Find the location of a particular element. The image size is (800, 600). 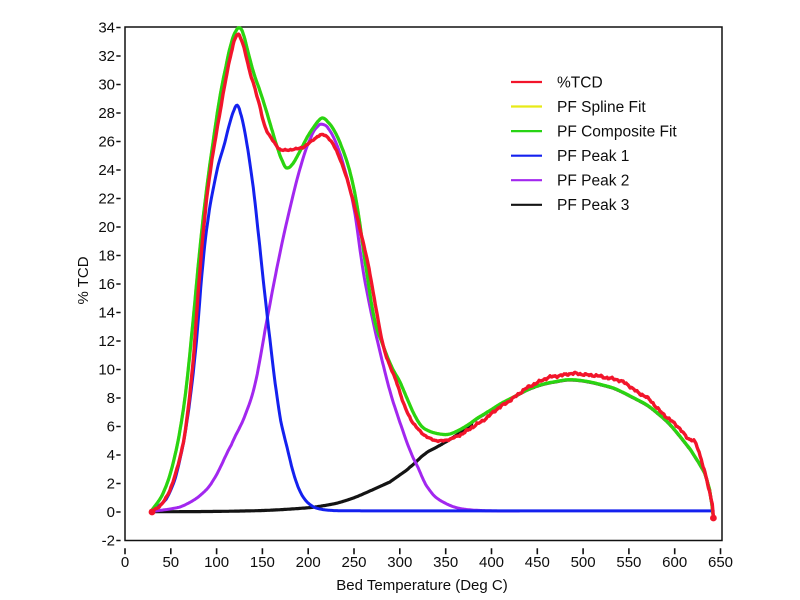

svg-text: 28 is located at coordinates (106, 113).